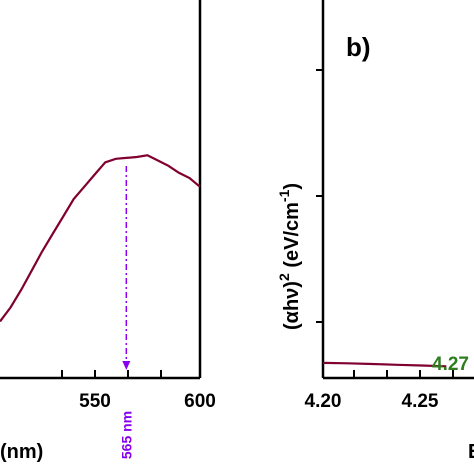 This screenshot has width=474, height=474. What do you see at coordinates (284, 277) in the screenshot?
I see `ylabel-exponent: 2` at bounding box center [284, 277].